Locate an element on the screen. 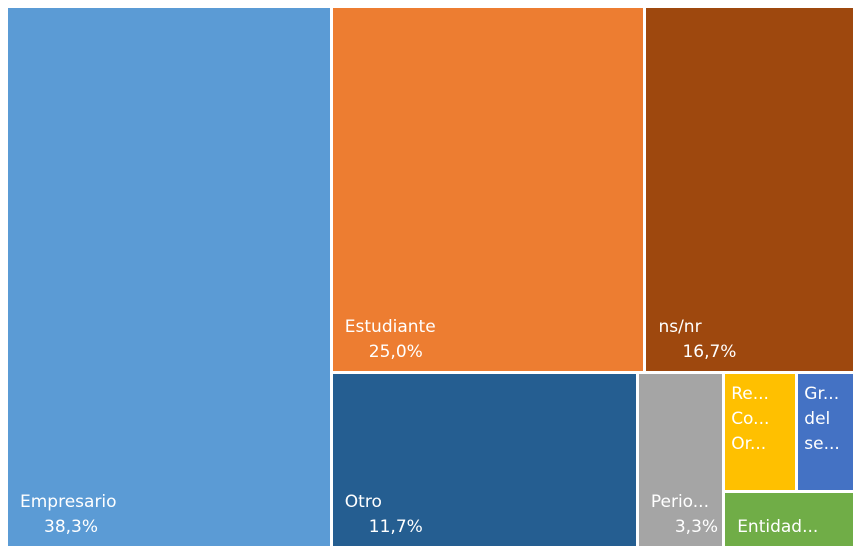 This screenshot has height=546, width=855. cell-value: 16,7% is located at coordinates (709, 351).